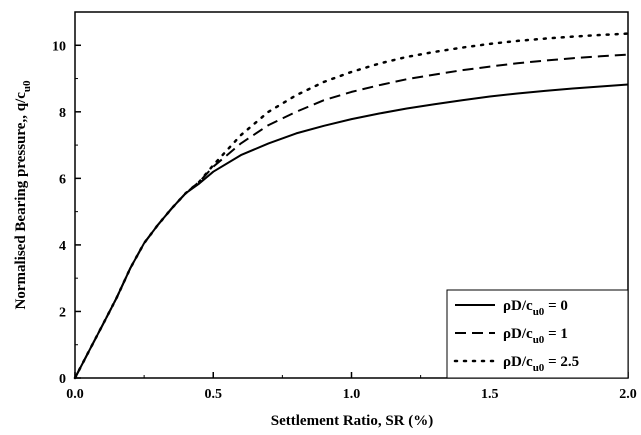 The width and height of the screenshot is (641, 435). Describe the element at coordinates (352, 421) in the screenshot. I see `x-axis-title: Settlement Ratio, SR (%)` at that location.